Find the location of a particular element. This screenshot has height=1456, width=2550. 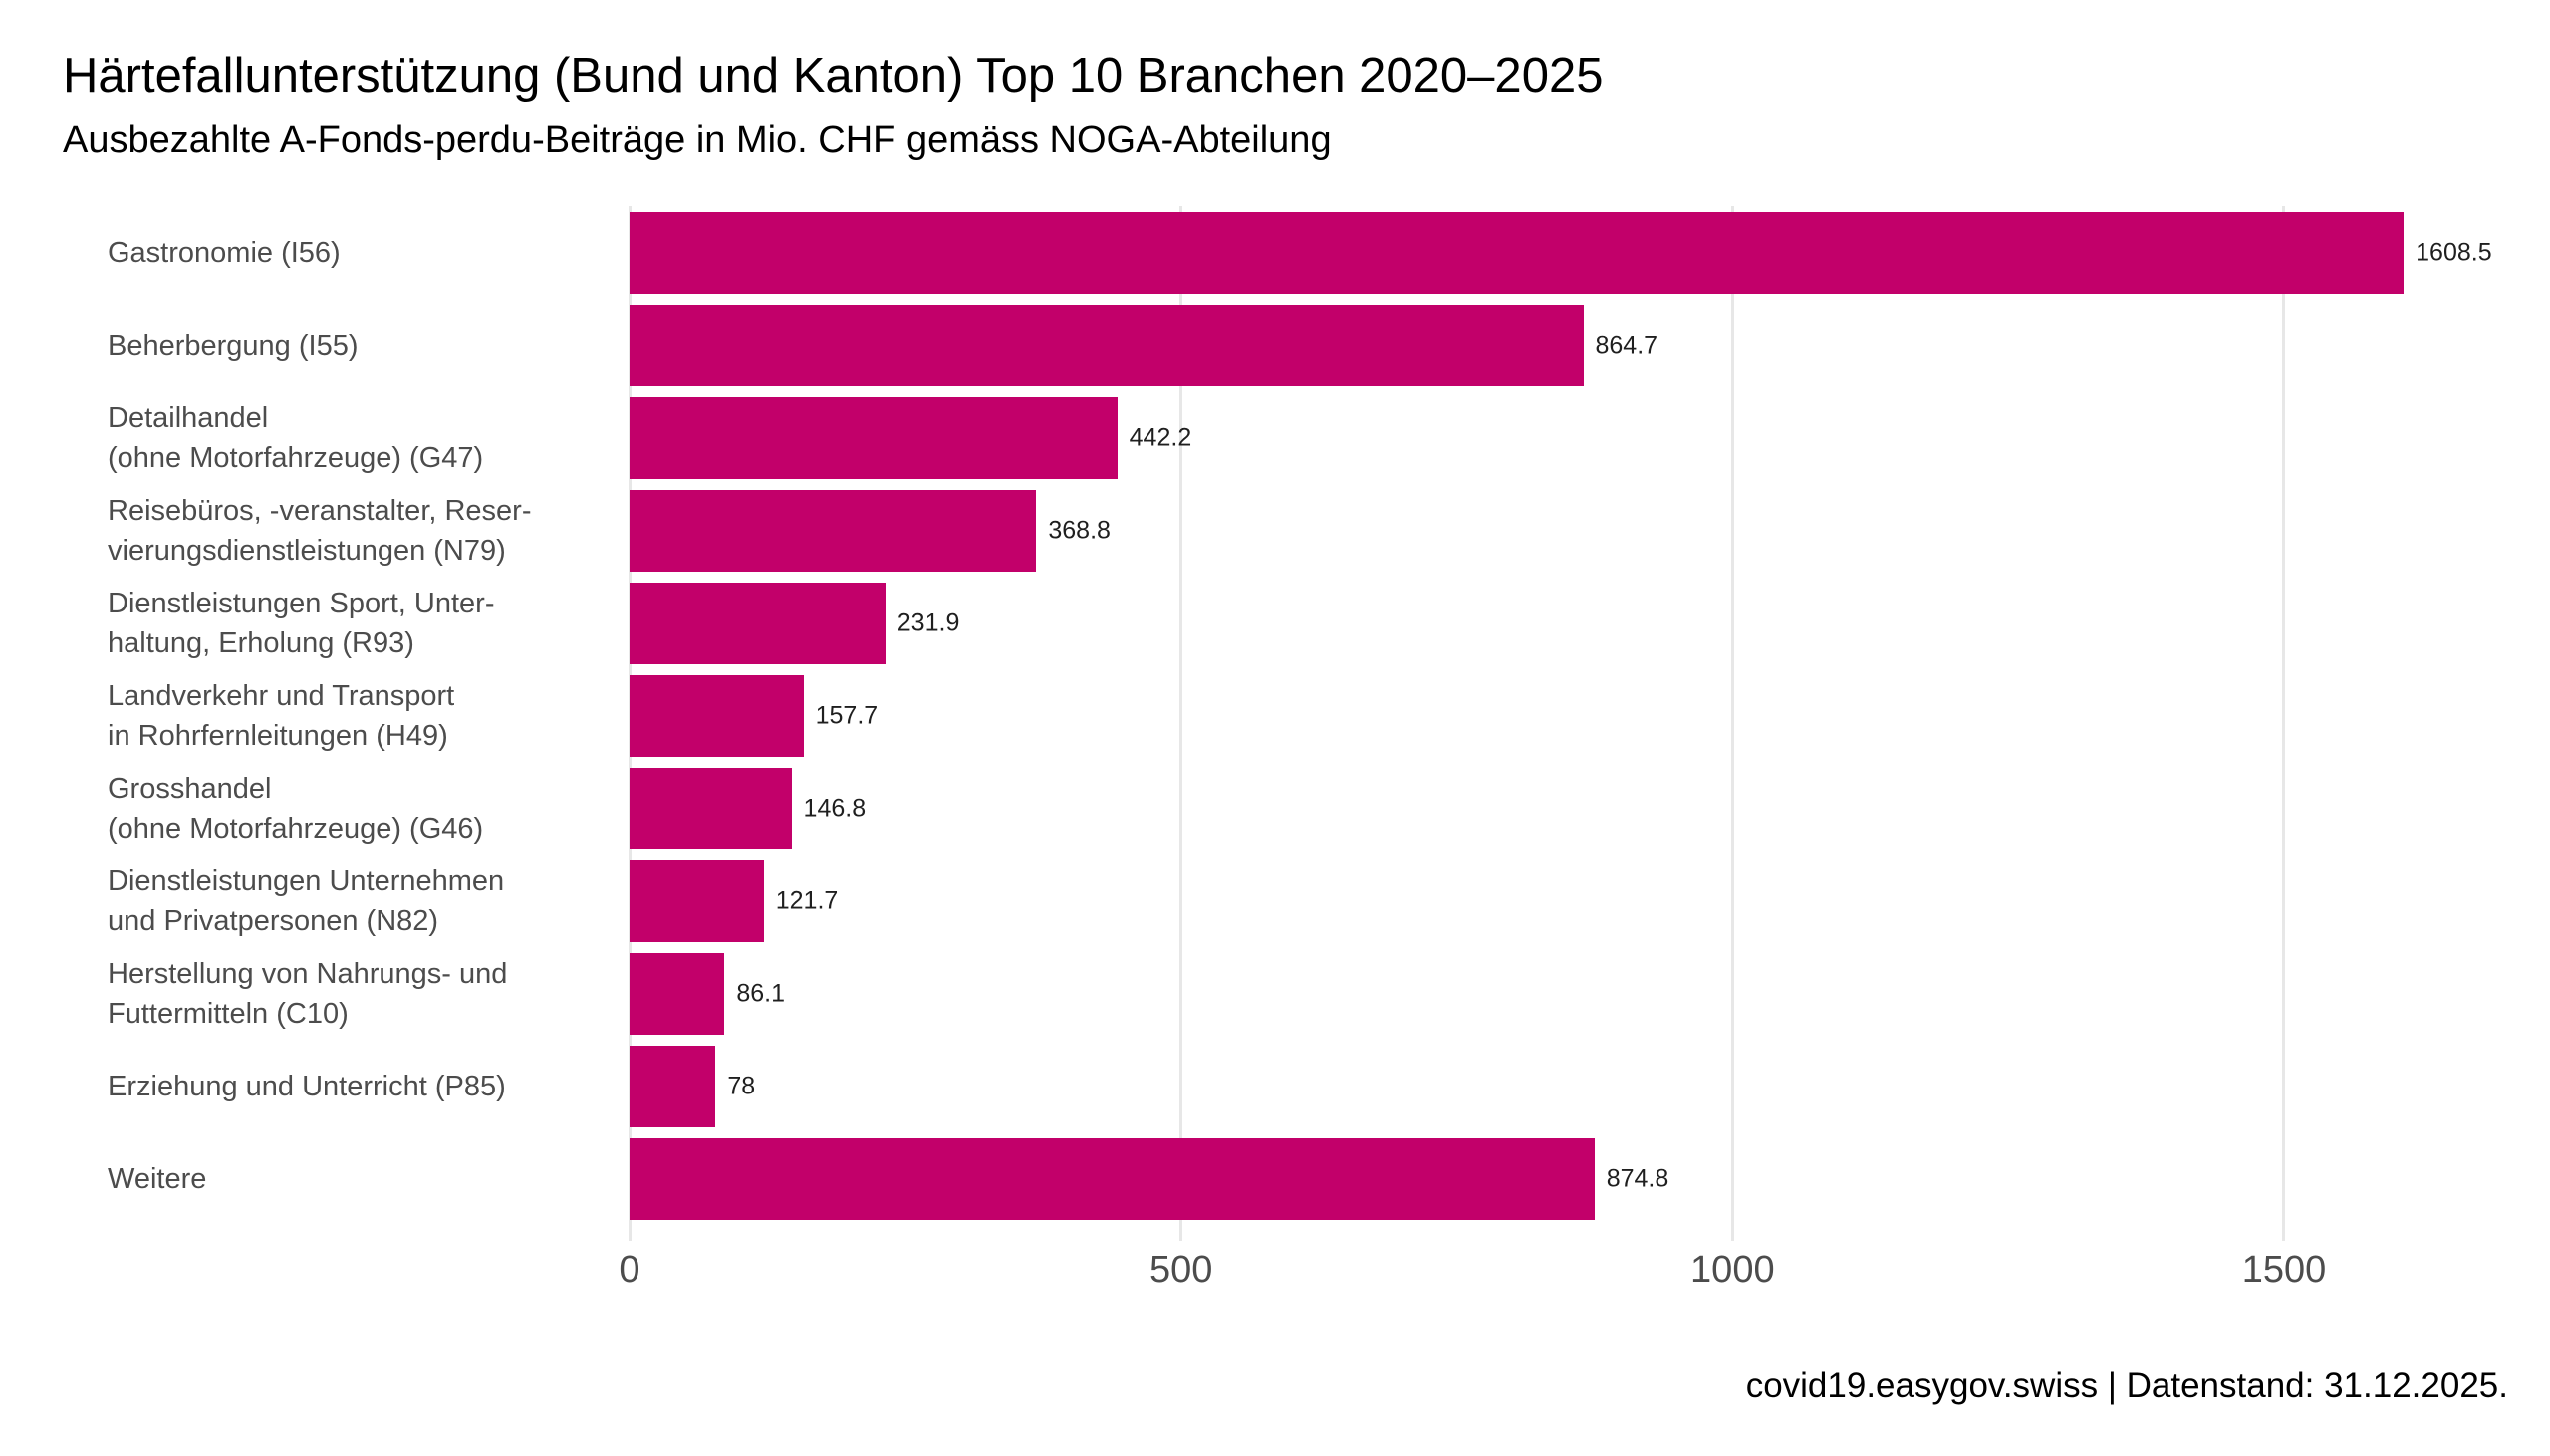

bar-row: Gastronomie (I56) 1608.5 is located at coordinates (1275, 252).